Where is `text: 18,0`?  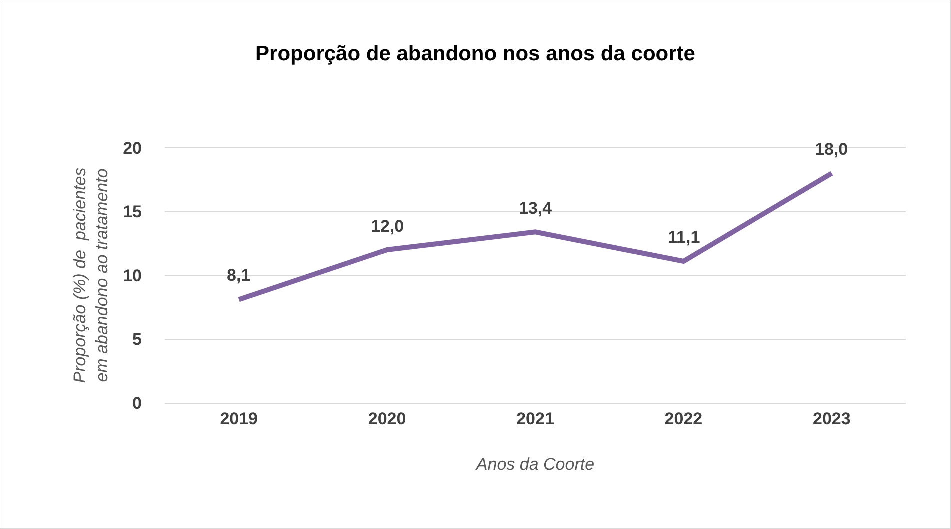 text: 18,0 is located at coordinates (831, 149).